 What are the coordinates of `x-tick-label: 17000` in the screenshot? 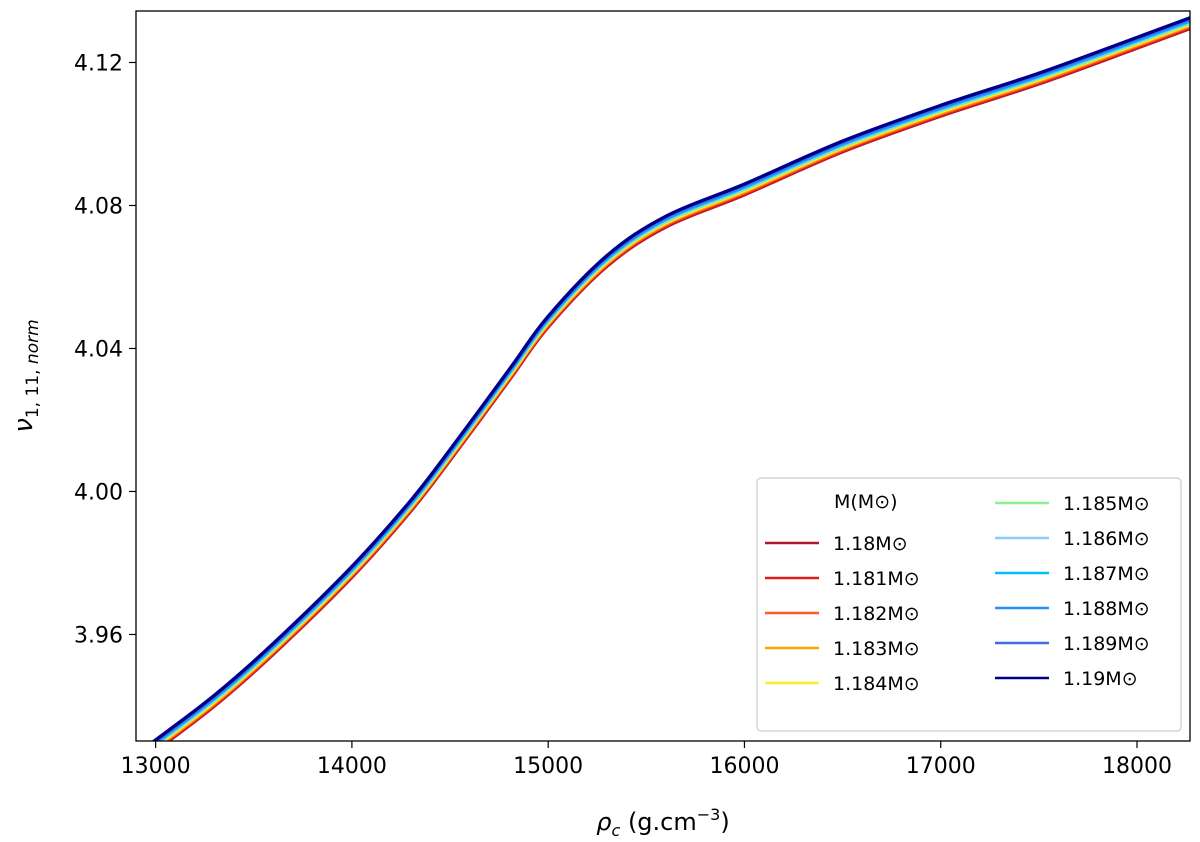 It's located at (941, 766).